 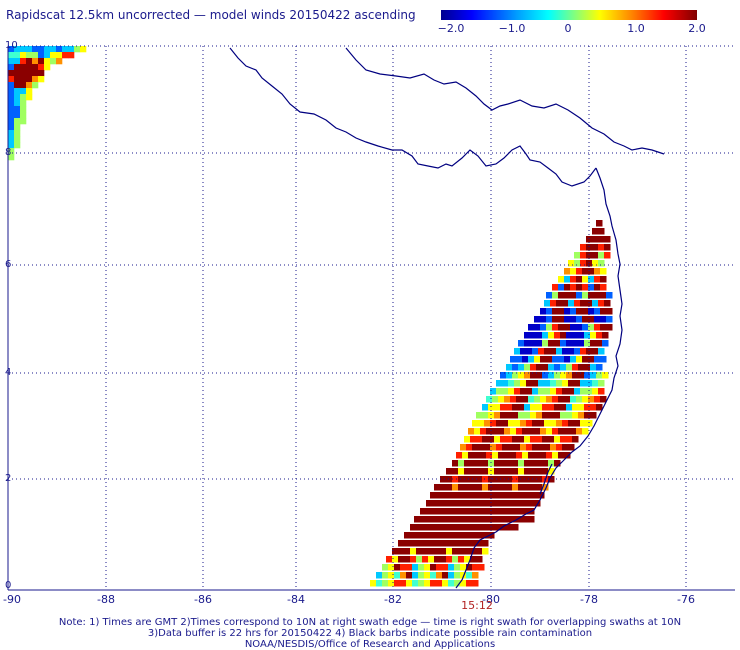 I want to click on xtick-m80: -80, so click(x=491, y=599).